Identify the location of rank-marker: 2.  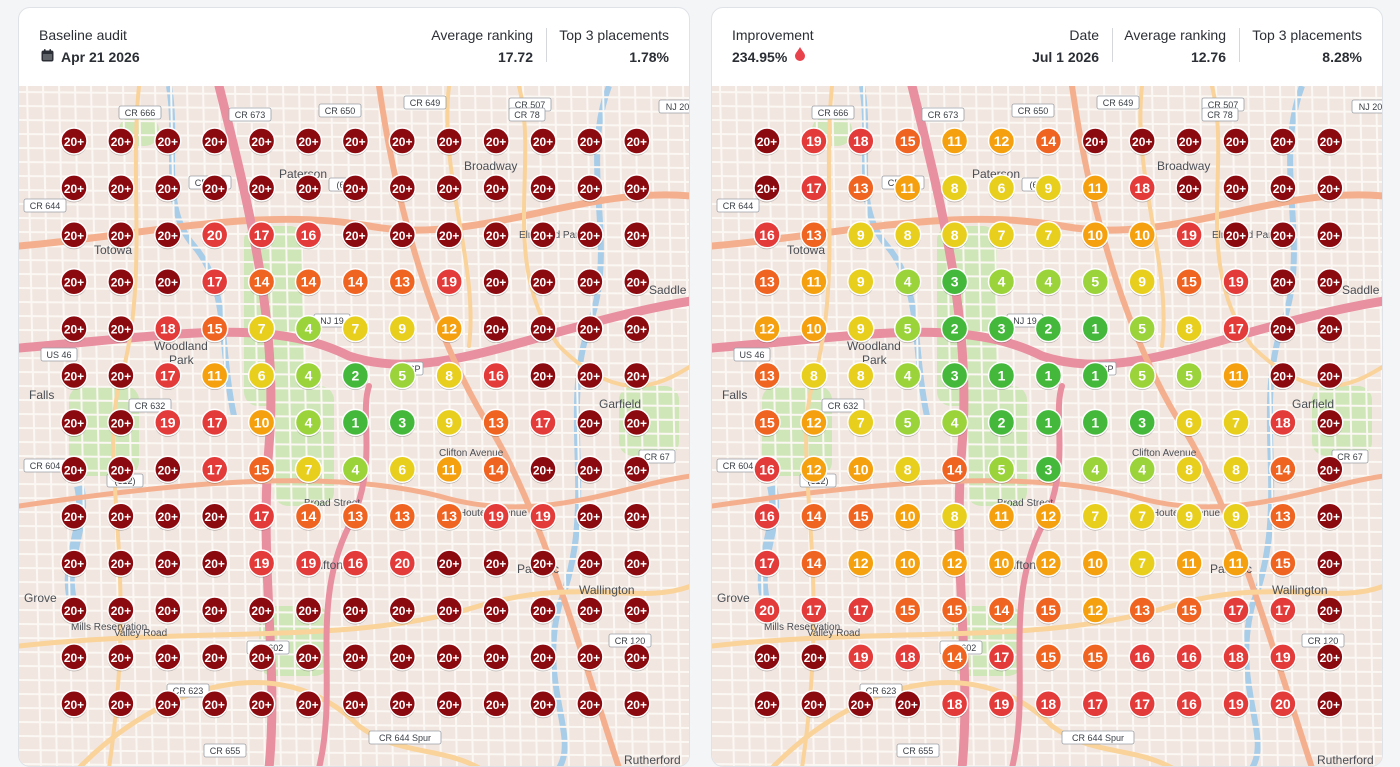
(1001, 422).